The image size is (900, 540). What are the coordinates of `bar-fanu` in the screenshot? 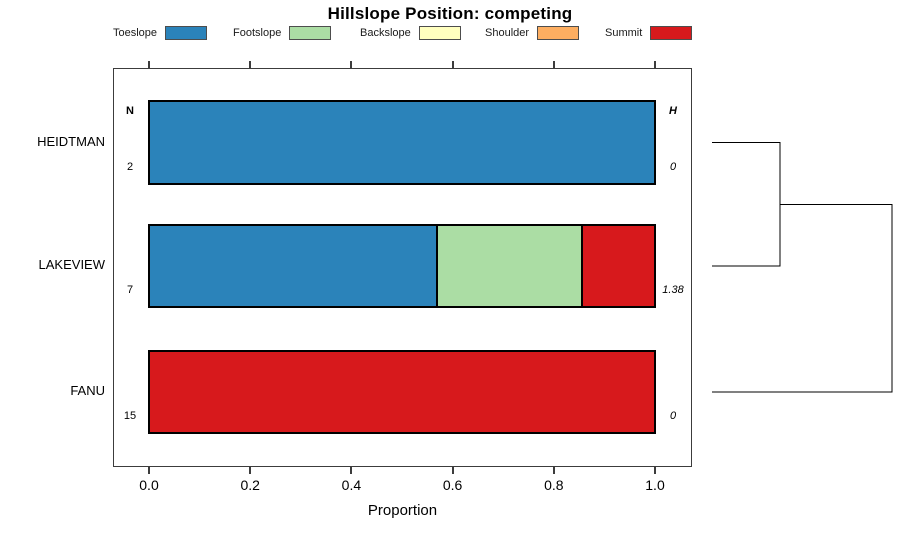 It's located at (402, 392).